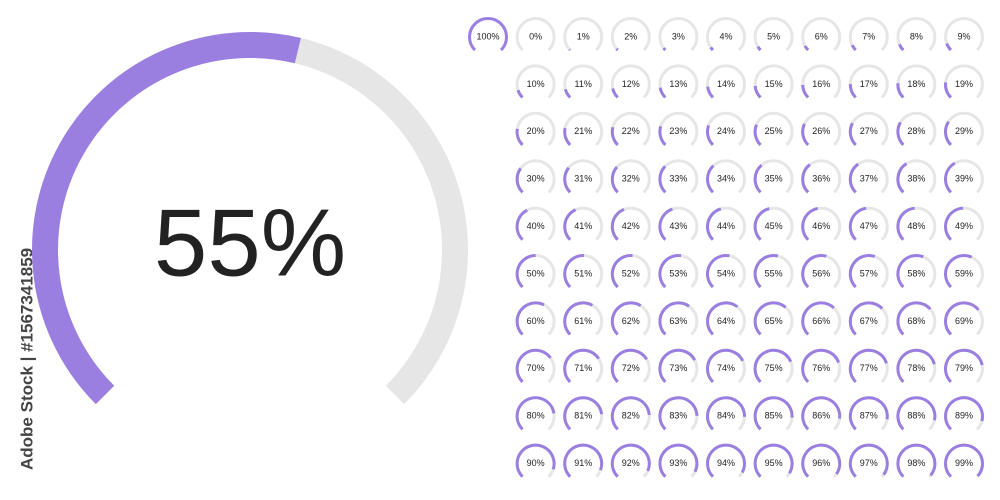  I want to click on gauge-label: 6%, so click(821, 36).